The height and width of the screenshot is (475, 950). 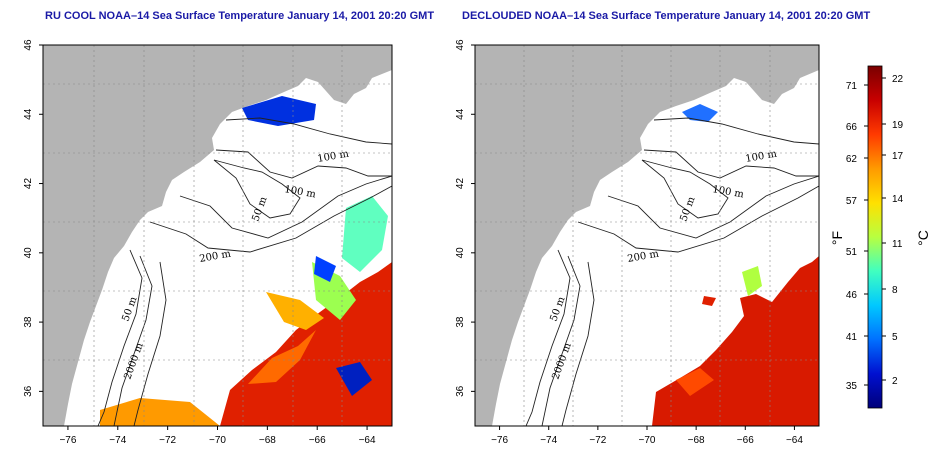 What do you see at coordinates (895, 381) in the screenshot?
I see `colorbar-c-tick-label: 2` at bounding box center [895, 381].